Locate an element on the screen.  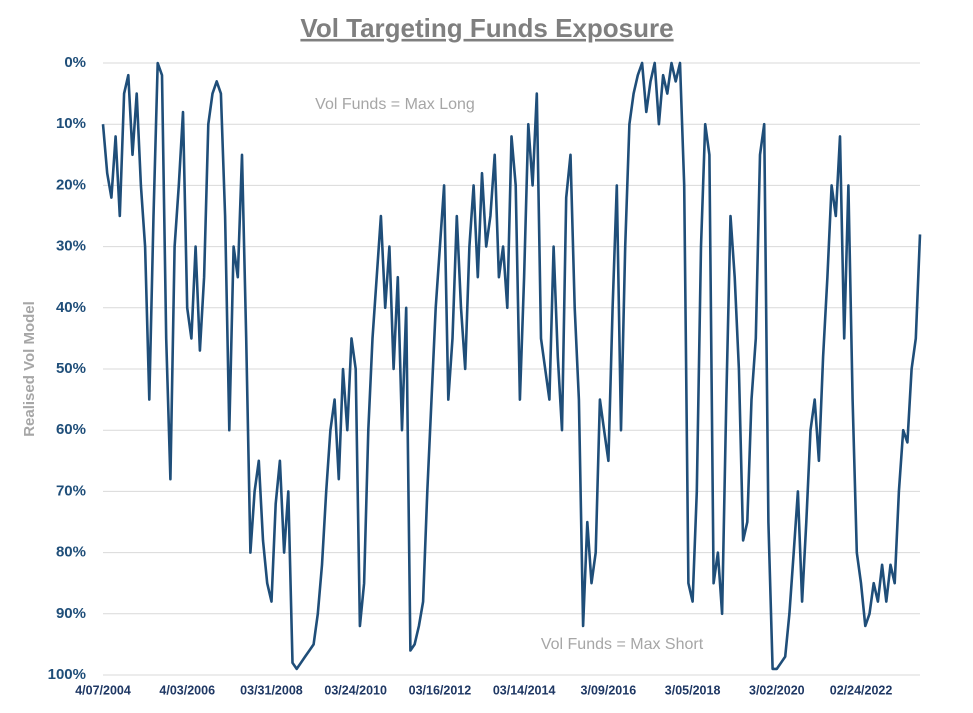
y-tick-label: 10% is located at coordinates (71, 123).